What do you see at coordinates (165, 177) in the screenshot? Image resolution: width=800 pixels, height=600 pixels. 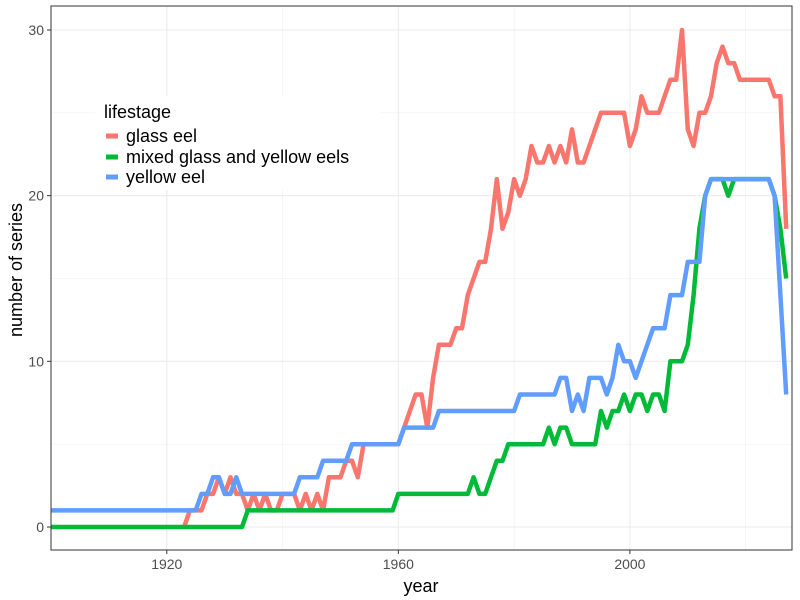 I see `legend-label-yellow-eel: yellow eel` at bounding box center [165, 177].